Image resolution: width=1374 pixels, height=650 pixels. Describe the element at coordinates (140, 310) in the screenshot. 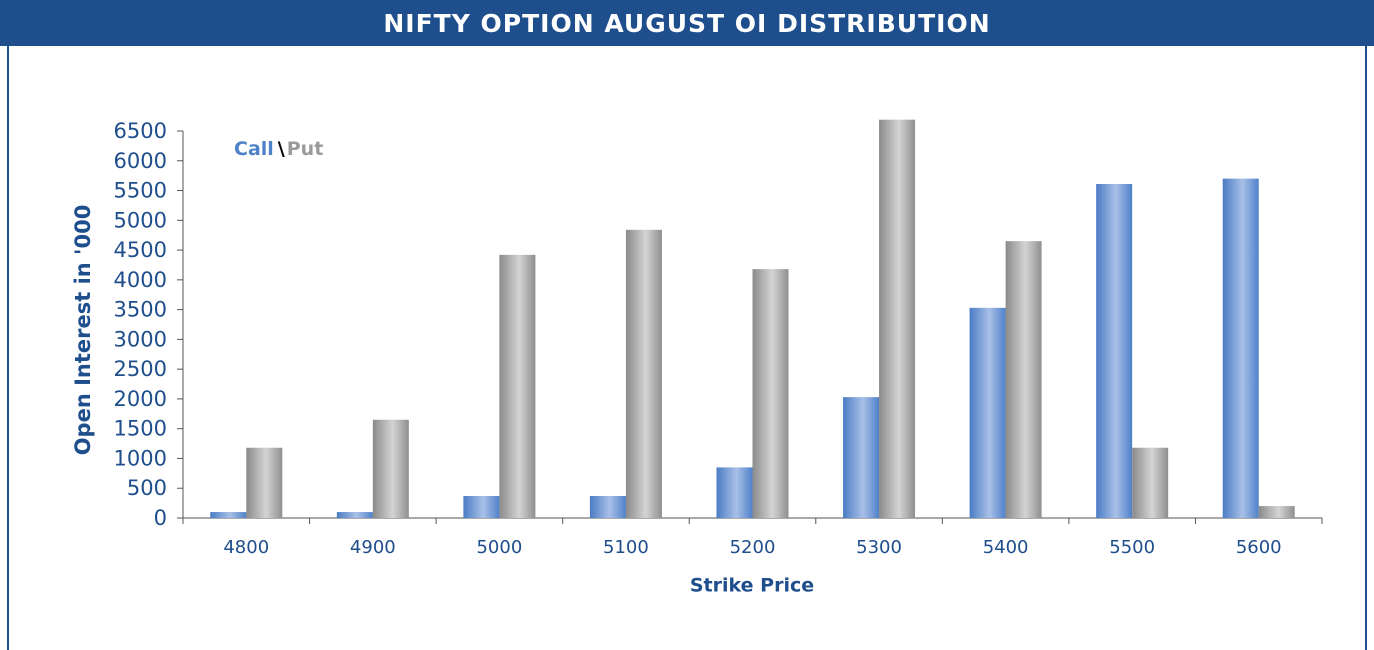

I see `y-tick-label: 3500` at that location.